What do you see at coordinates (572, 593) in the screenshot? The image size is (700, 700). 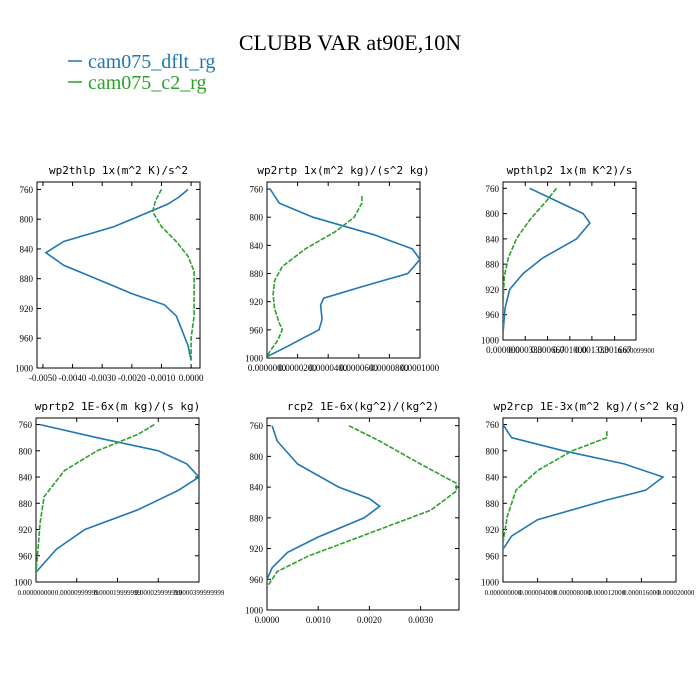 I see `x-tick-label: 0.000008000` at bounding box center [572, 593].